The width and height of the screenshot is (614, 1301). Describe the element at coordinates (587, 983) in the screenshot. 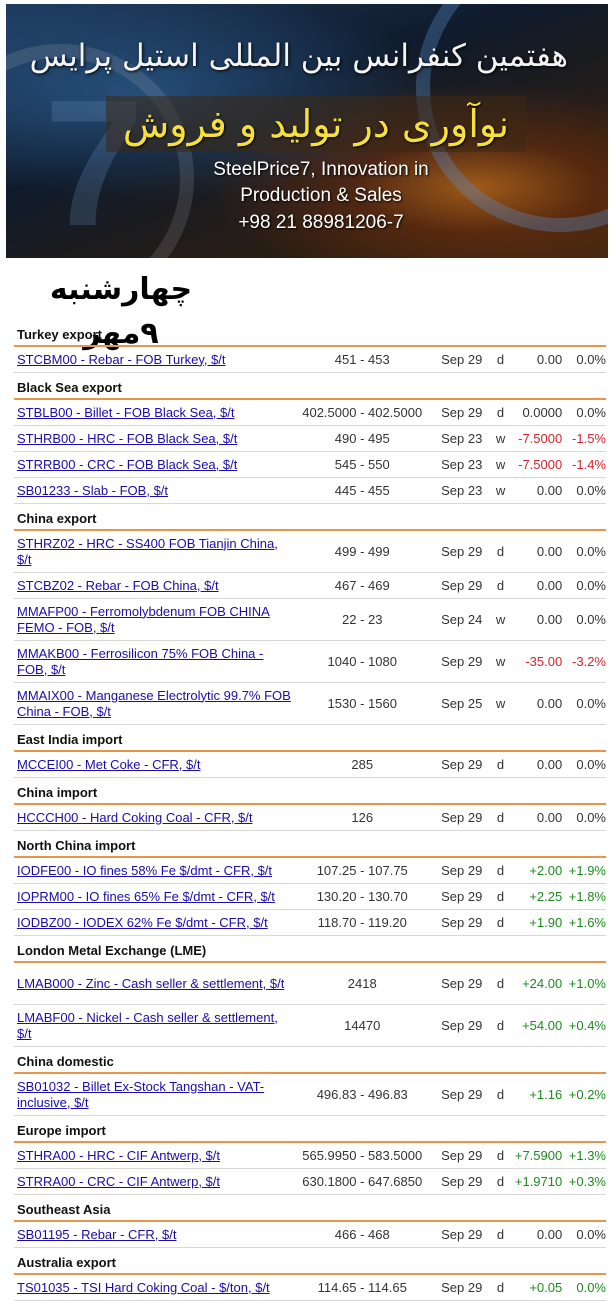

I see `price-change-percent: +1.0%` at that location.